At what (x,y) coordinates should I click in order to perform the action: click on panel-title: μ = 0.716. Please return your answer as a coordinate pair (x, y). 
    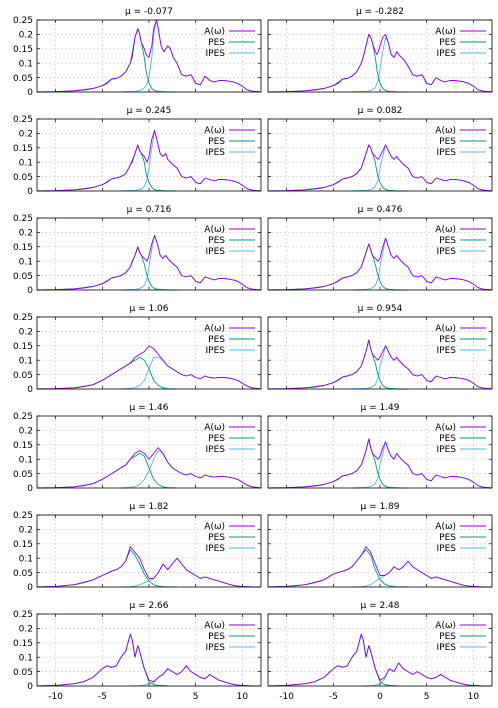
    Looking at the image, I should click on (149, 210).